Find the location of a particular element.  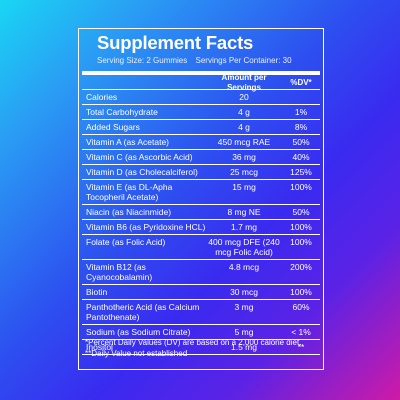

row-dv: < 1% is located at coordinates (301, 332).